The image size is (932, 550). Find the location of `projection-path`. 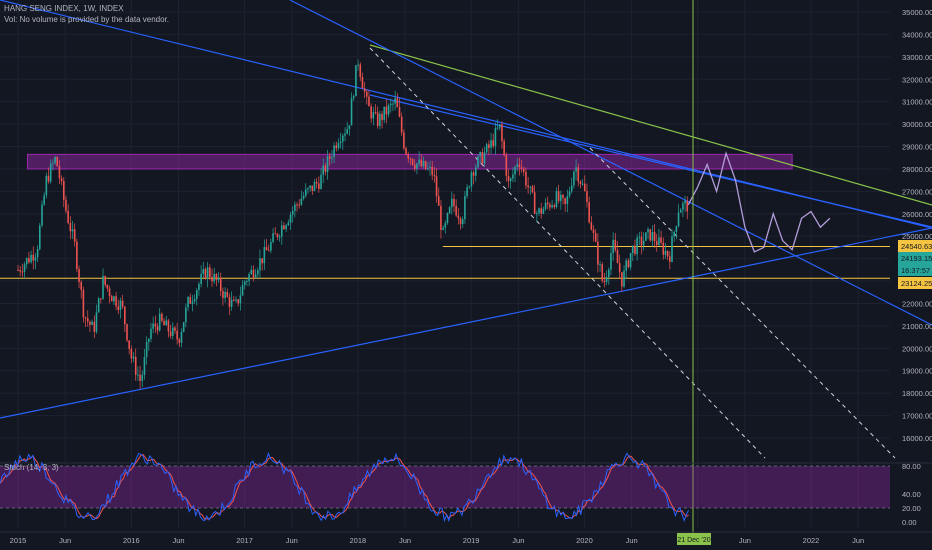

projection-path is located at coordinates (759, 201).